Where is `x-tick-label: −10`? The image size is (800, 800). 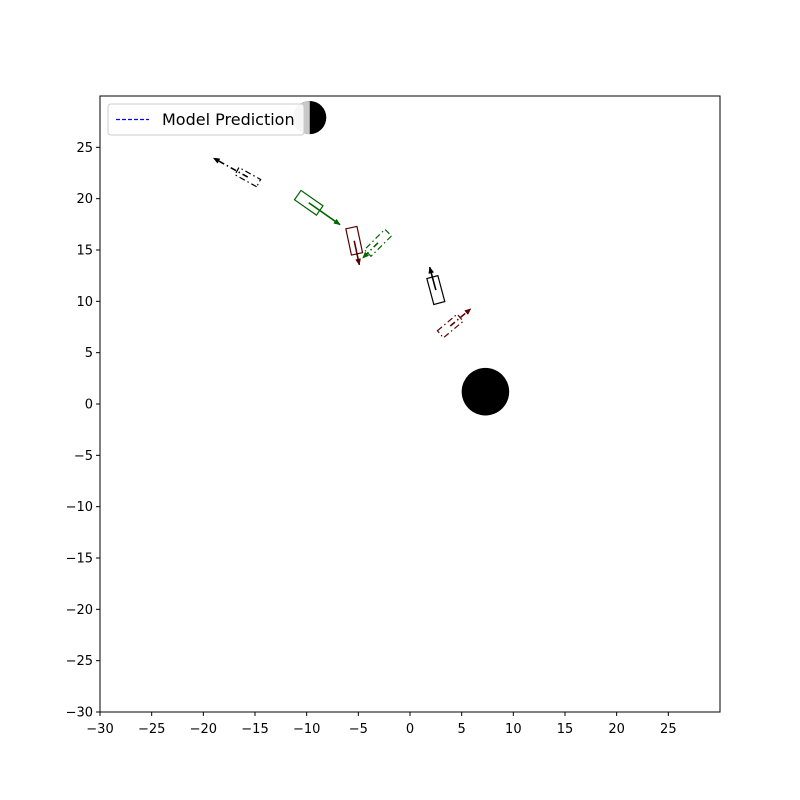 x-tick-label: −10 is located at coordinates (306, 729).